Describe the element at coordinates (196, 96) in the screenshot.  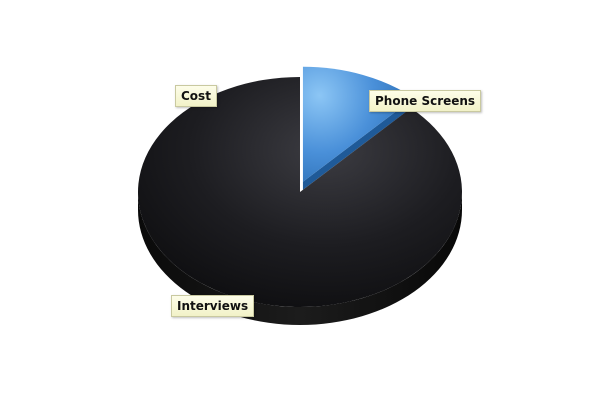
I see `slice-label-cost: Cost` at that location.